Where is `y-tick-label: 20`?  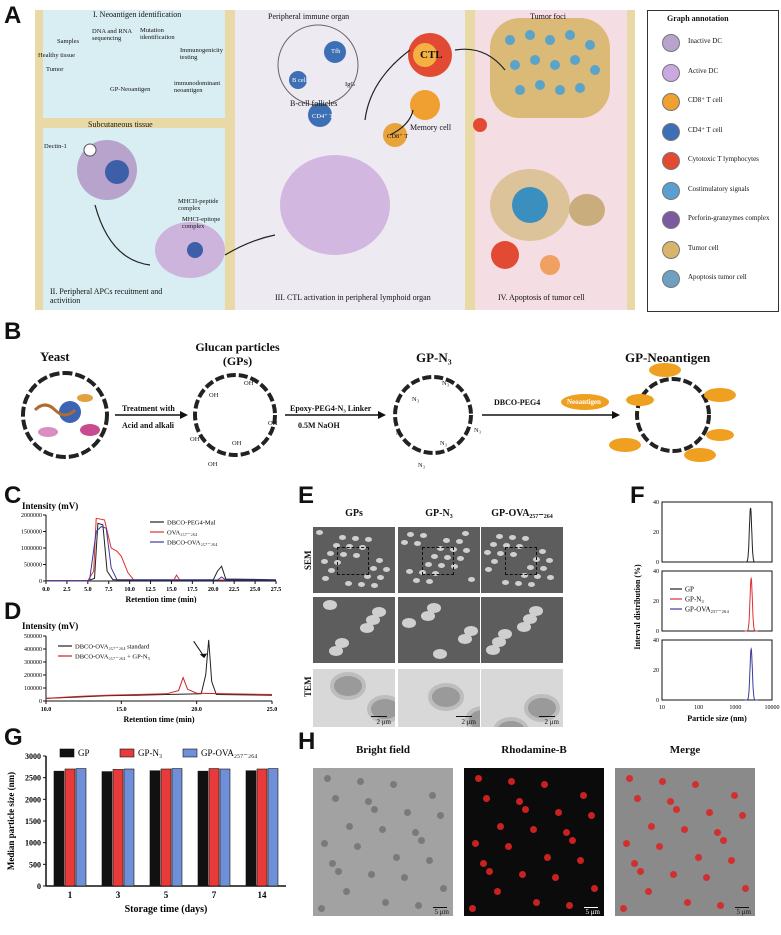
y-tick-label: 20 is located at coordinates (656, 533).